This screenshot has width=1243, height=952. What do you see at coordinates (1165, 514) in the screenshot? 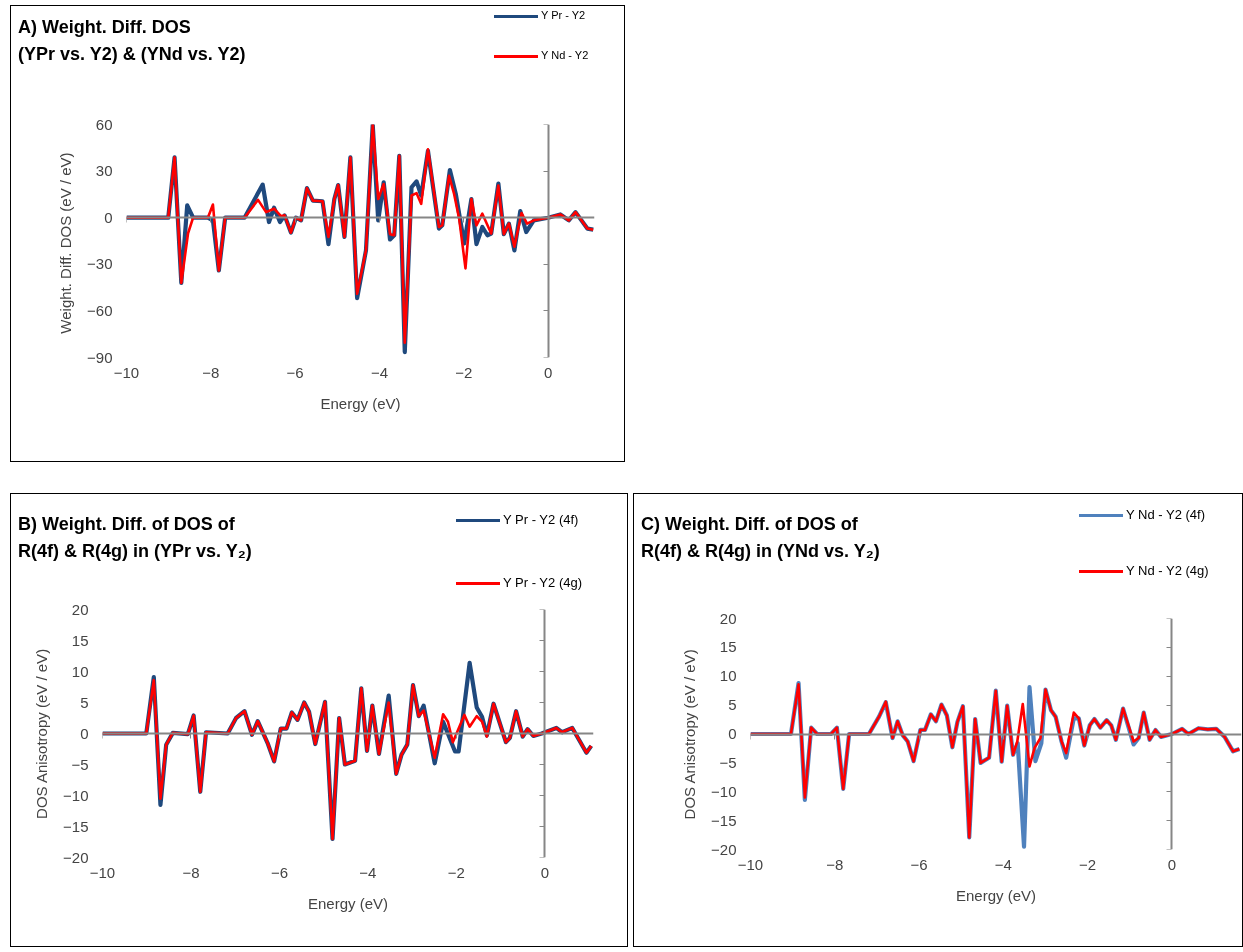
I see `legend-label: Y Nd - Y2 (4f)` at bounding box center [1165, 514].